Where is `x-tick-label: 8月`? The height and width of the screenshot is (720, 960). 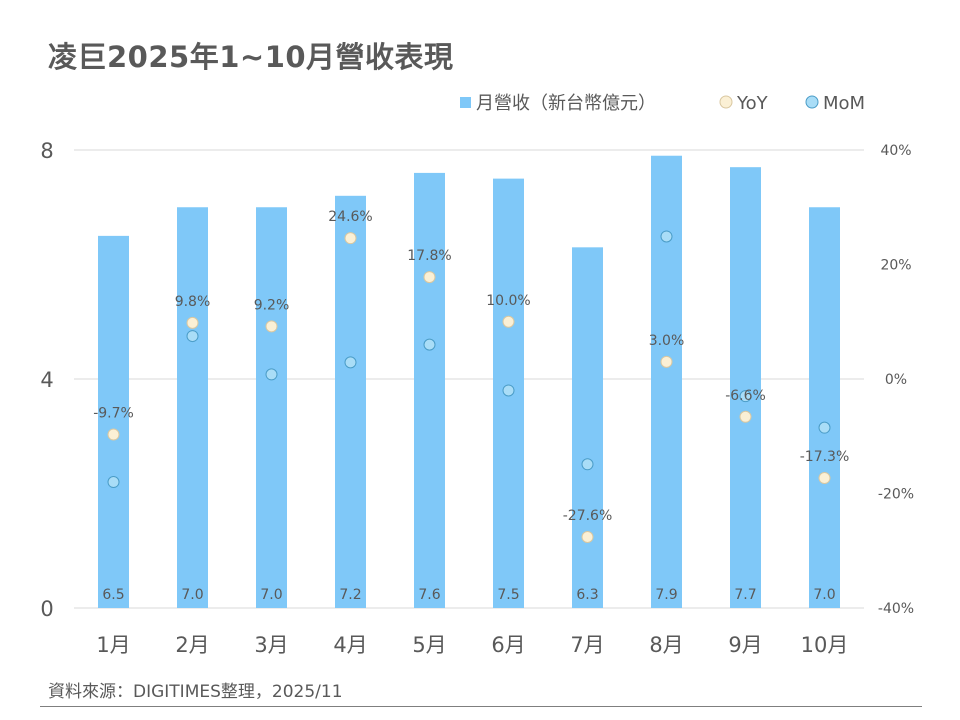 x-tick-label: 8月 is located at coordinates (666, 645).